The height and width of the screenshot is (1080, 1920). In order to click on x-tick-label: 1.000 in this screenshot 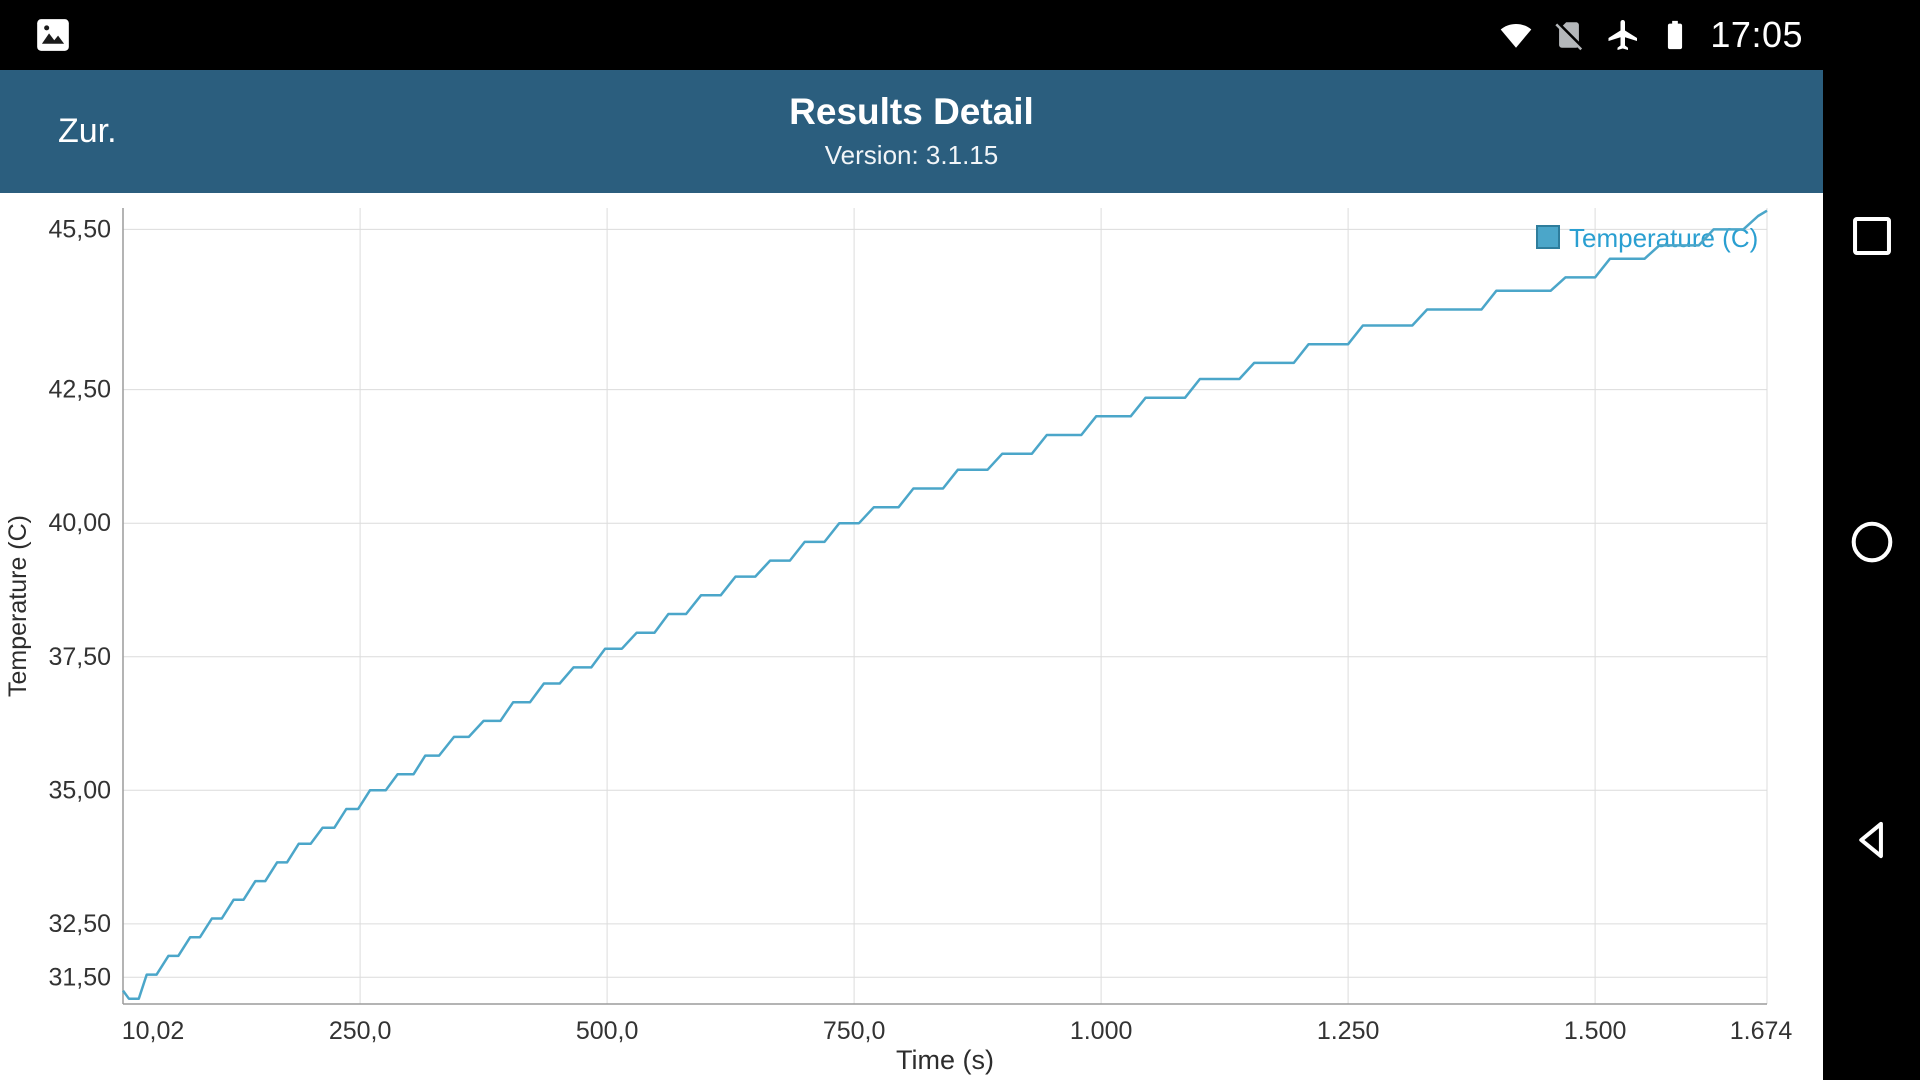, I will do `click(1101, 1031)`.